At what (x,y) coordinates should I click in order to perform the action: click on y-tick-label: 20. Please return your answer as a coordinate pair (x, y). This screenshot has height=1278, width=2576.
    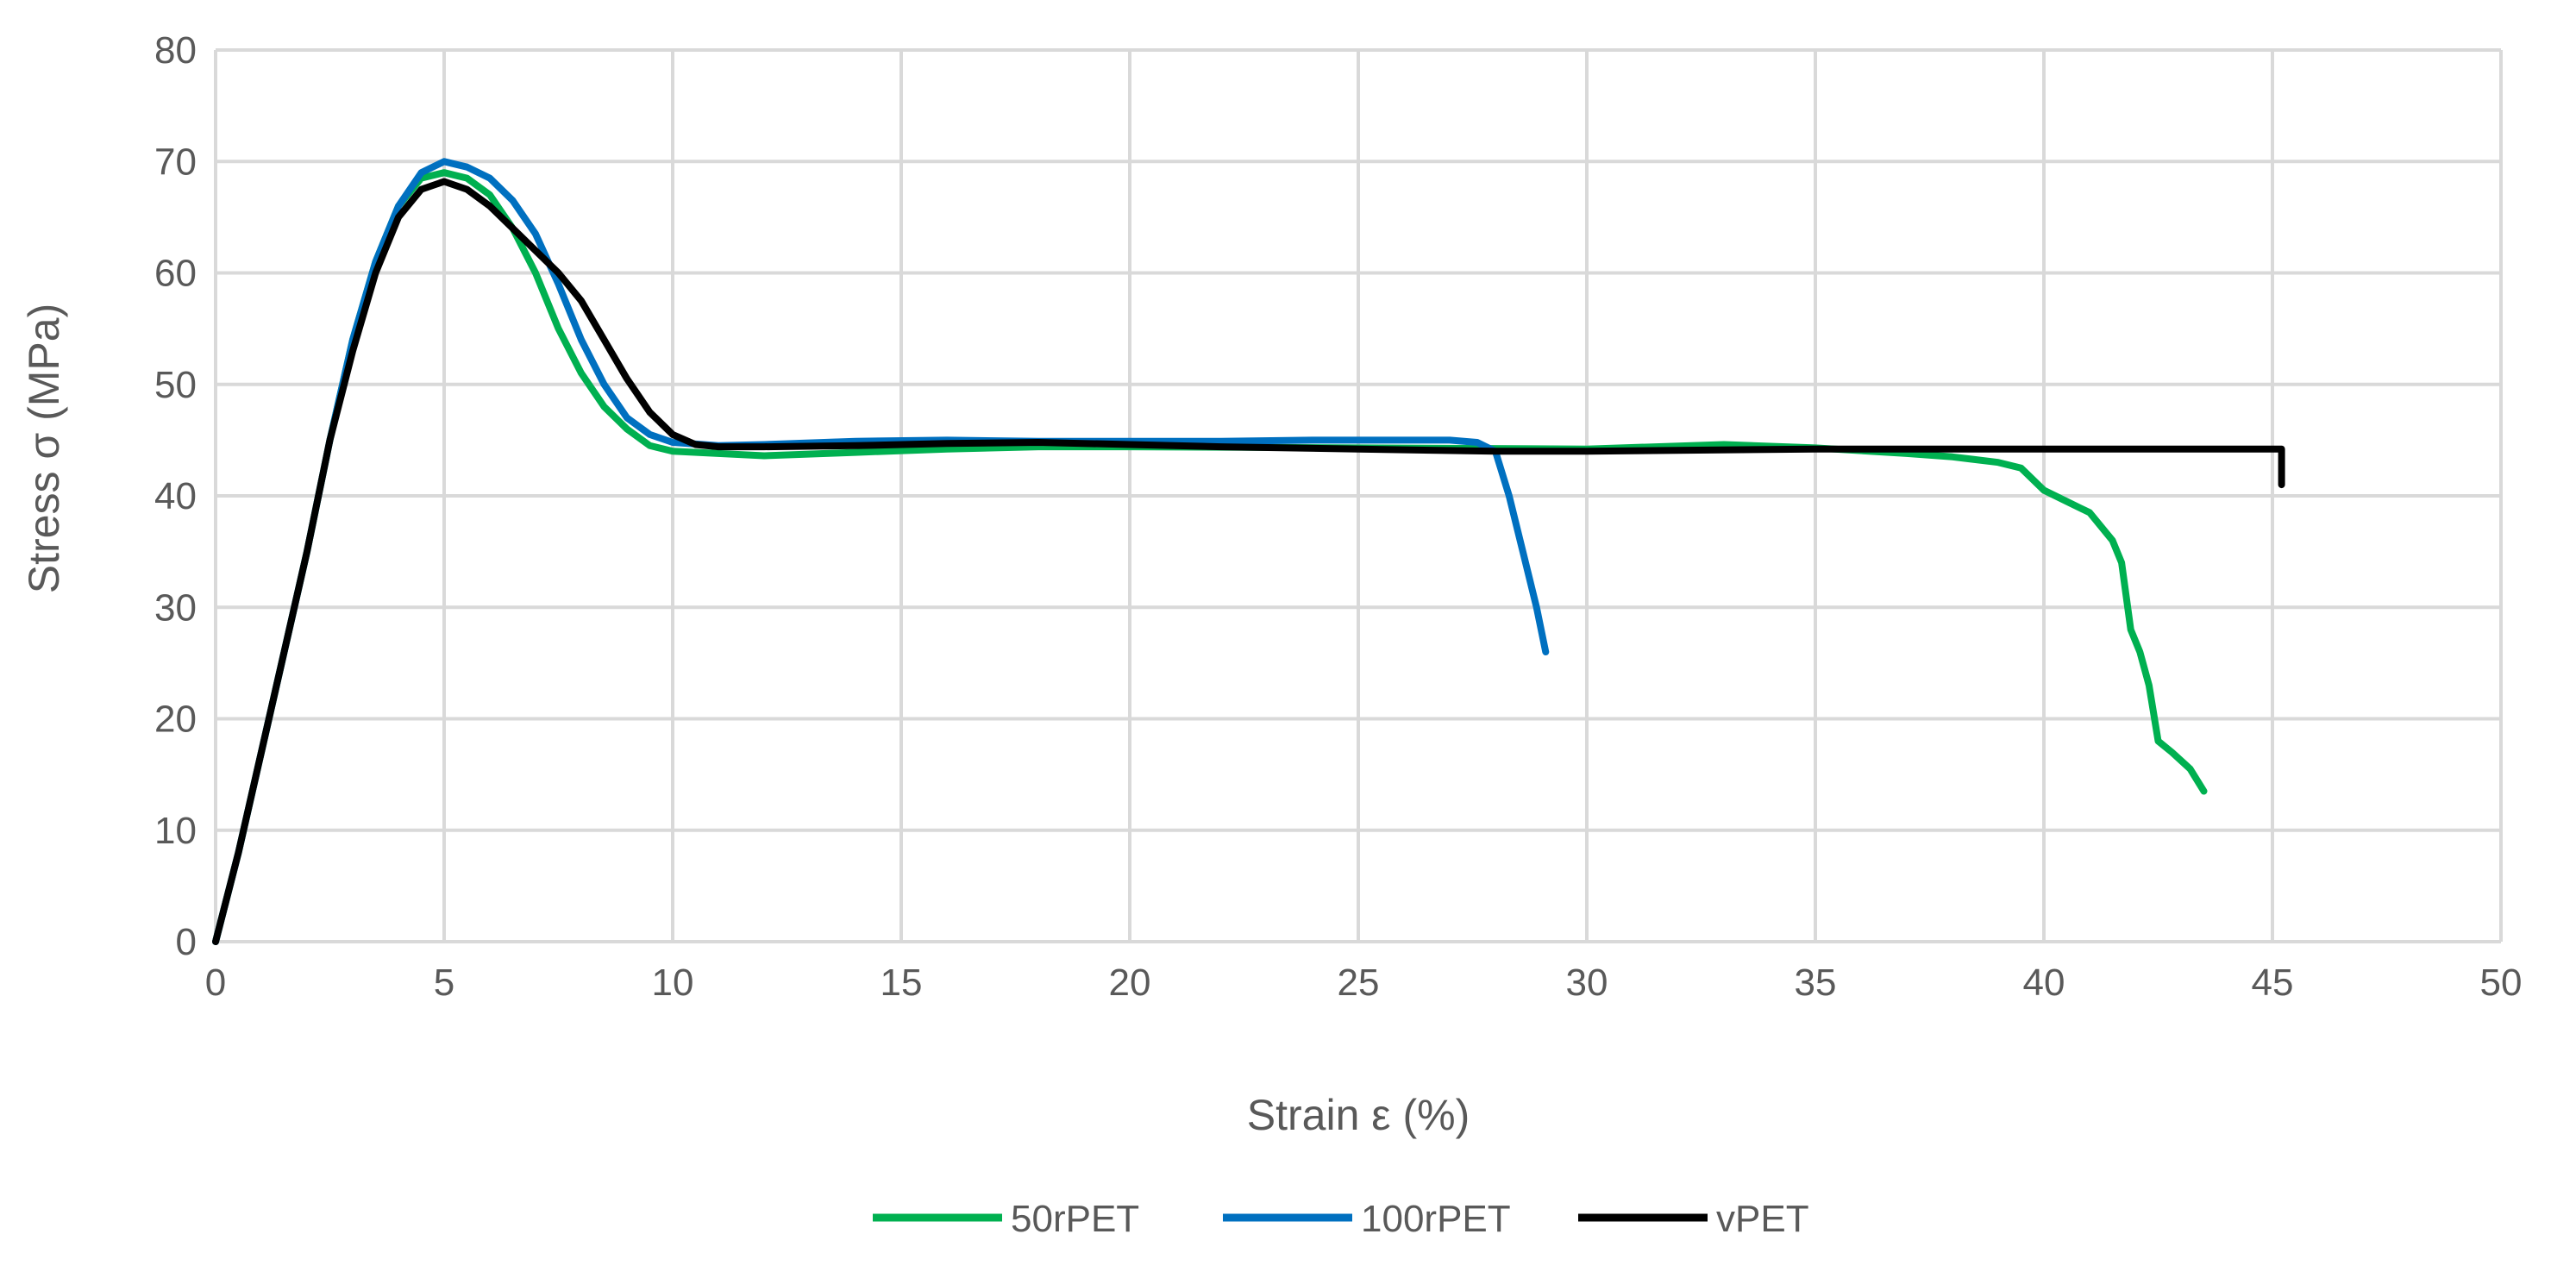
    Looking at the image, I should click on (175, 720).